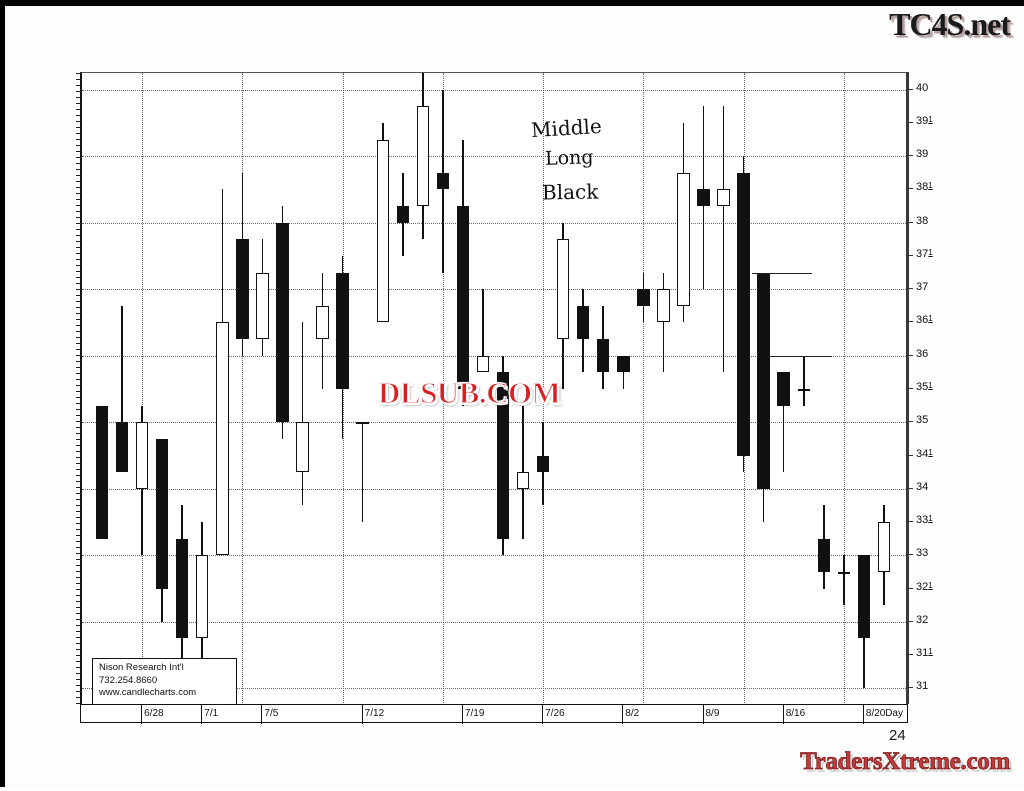 This screenshot has width=1024, height=791. Describe the element at coordinates (555, 713) in the screenshot. I see `x-axis-label: 7/26` at that location.